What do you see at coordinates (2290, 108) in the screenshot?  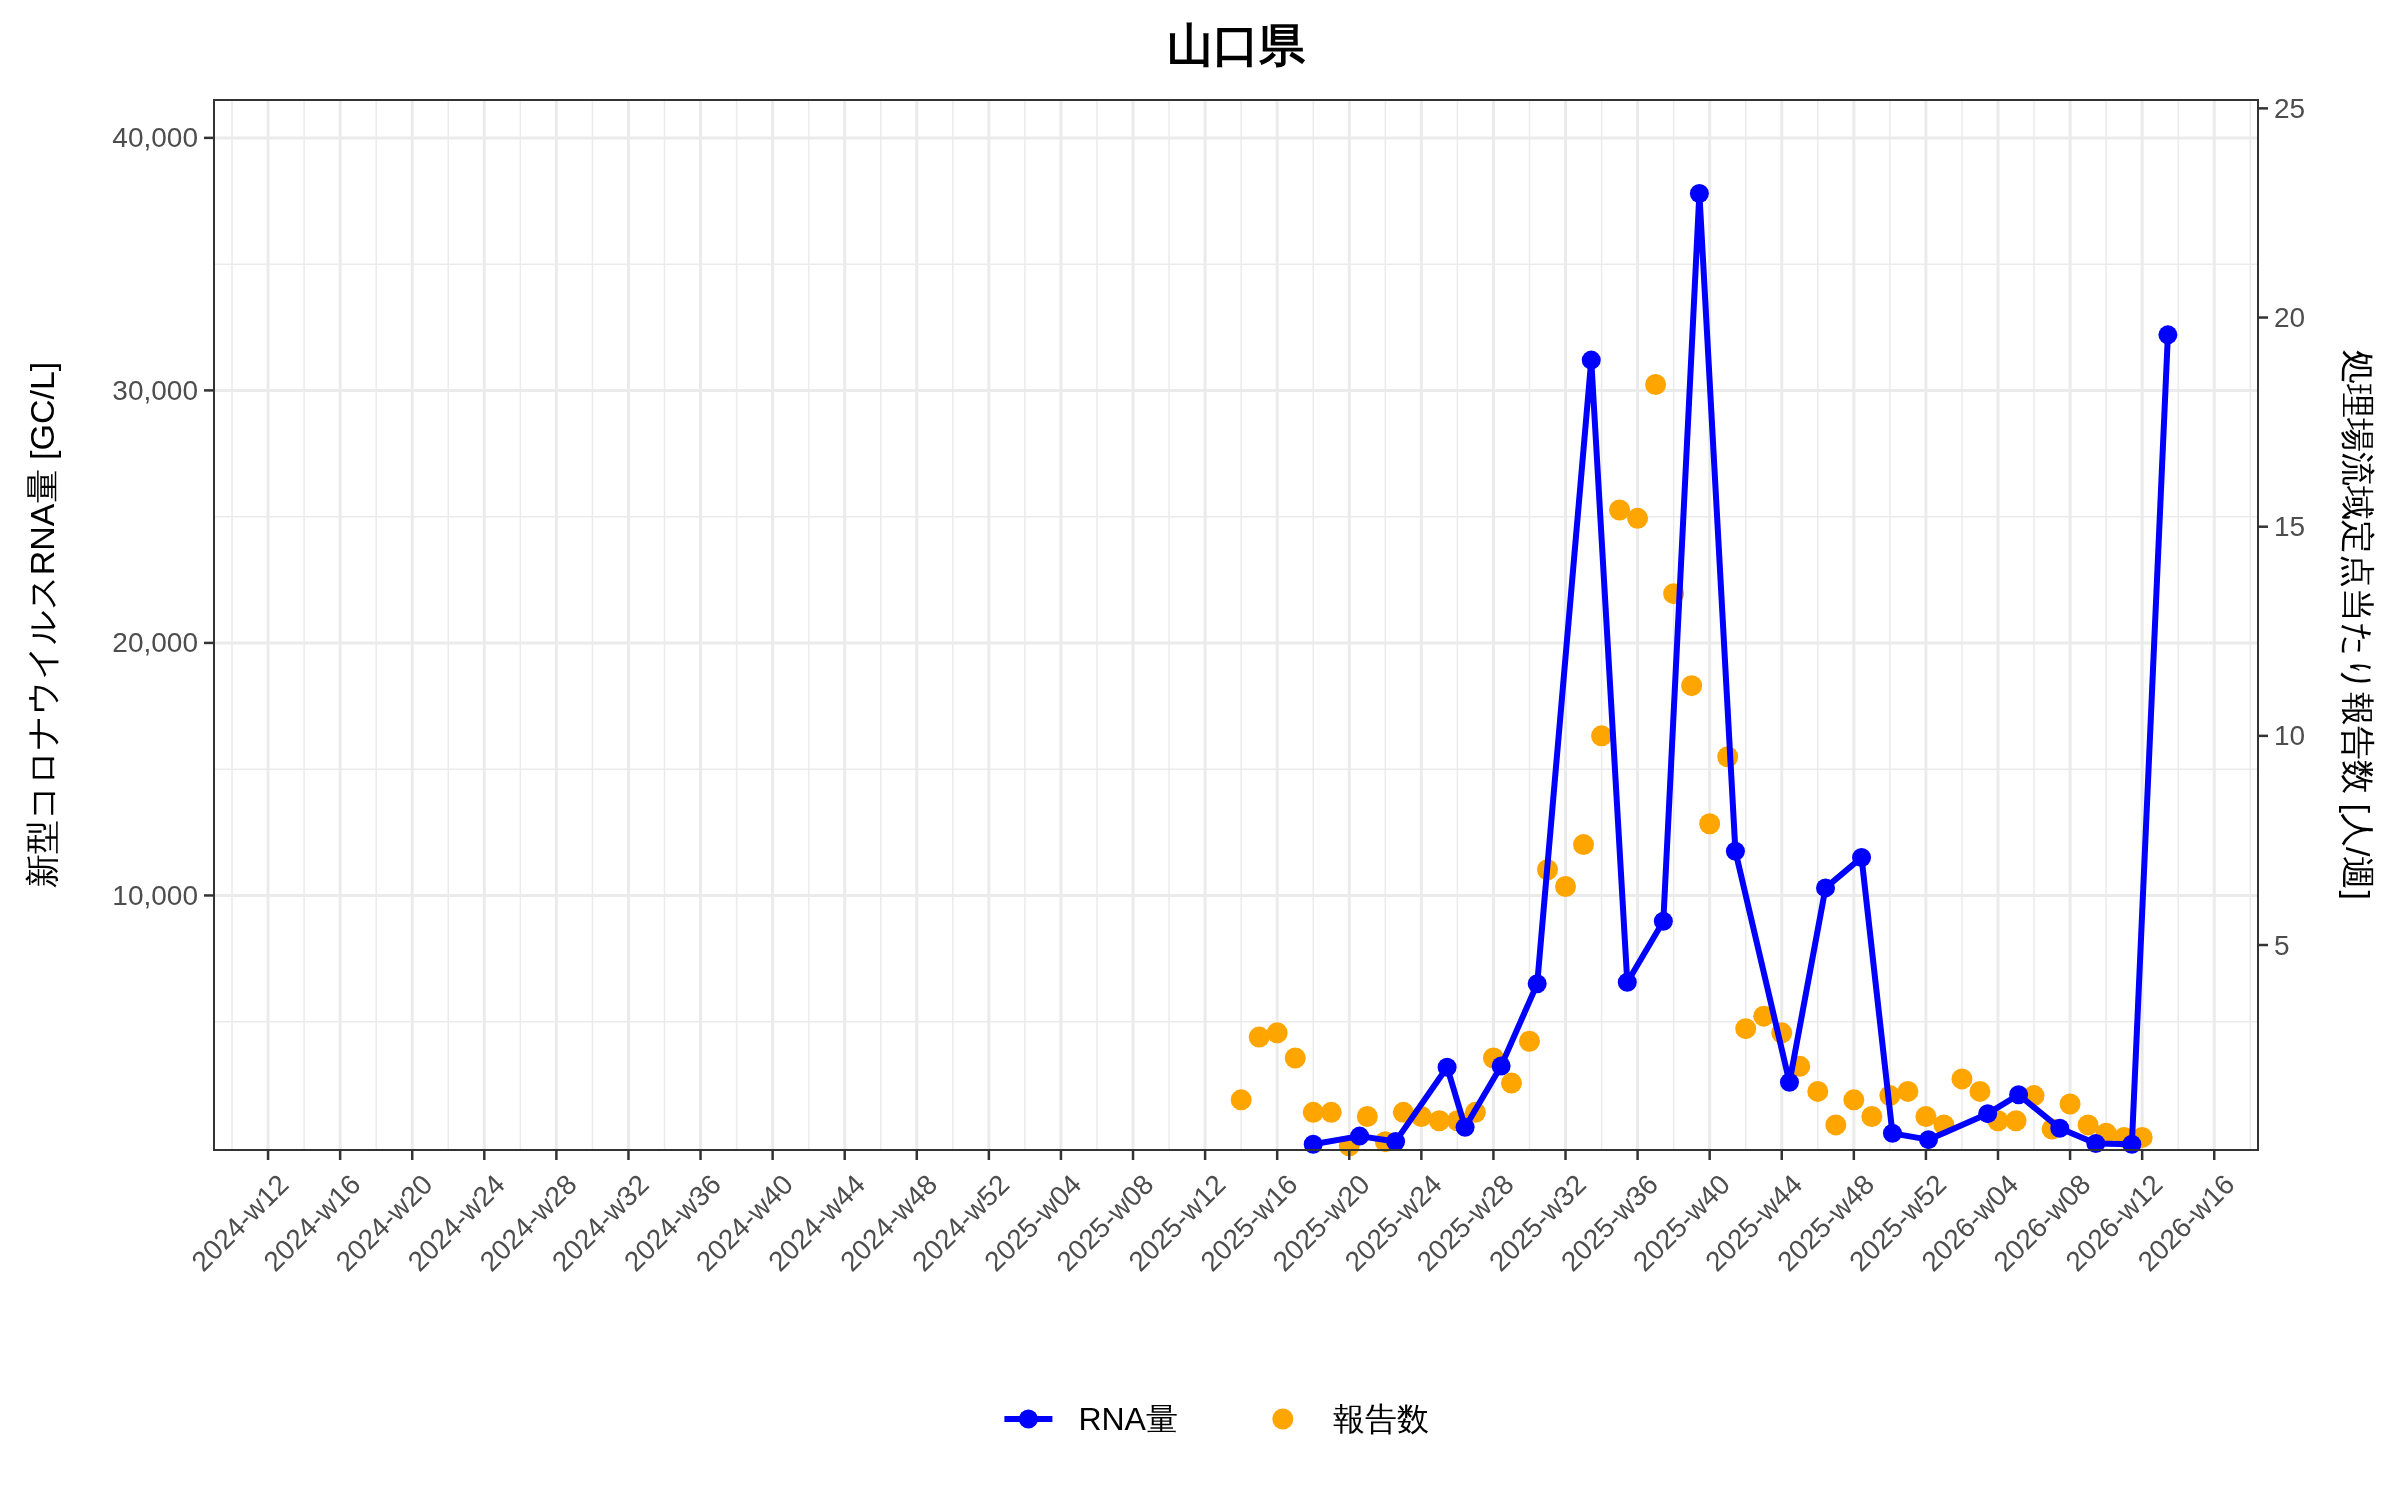 I see `y2-tick-label: 25` at bounding box center [2290, 108].